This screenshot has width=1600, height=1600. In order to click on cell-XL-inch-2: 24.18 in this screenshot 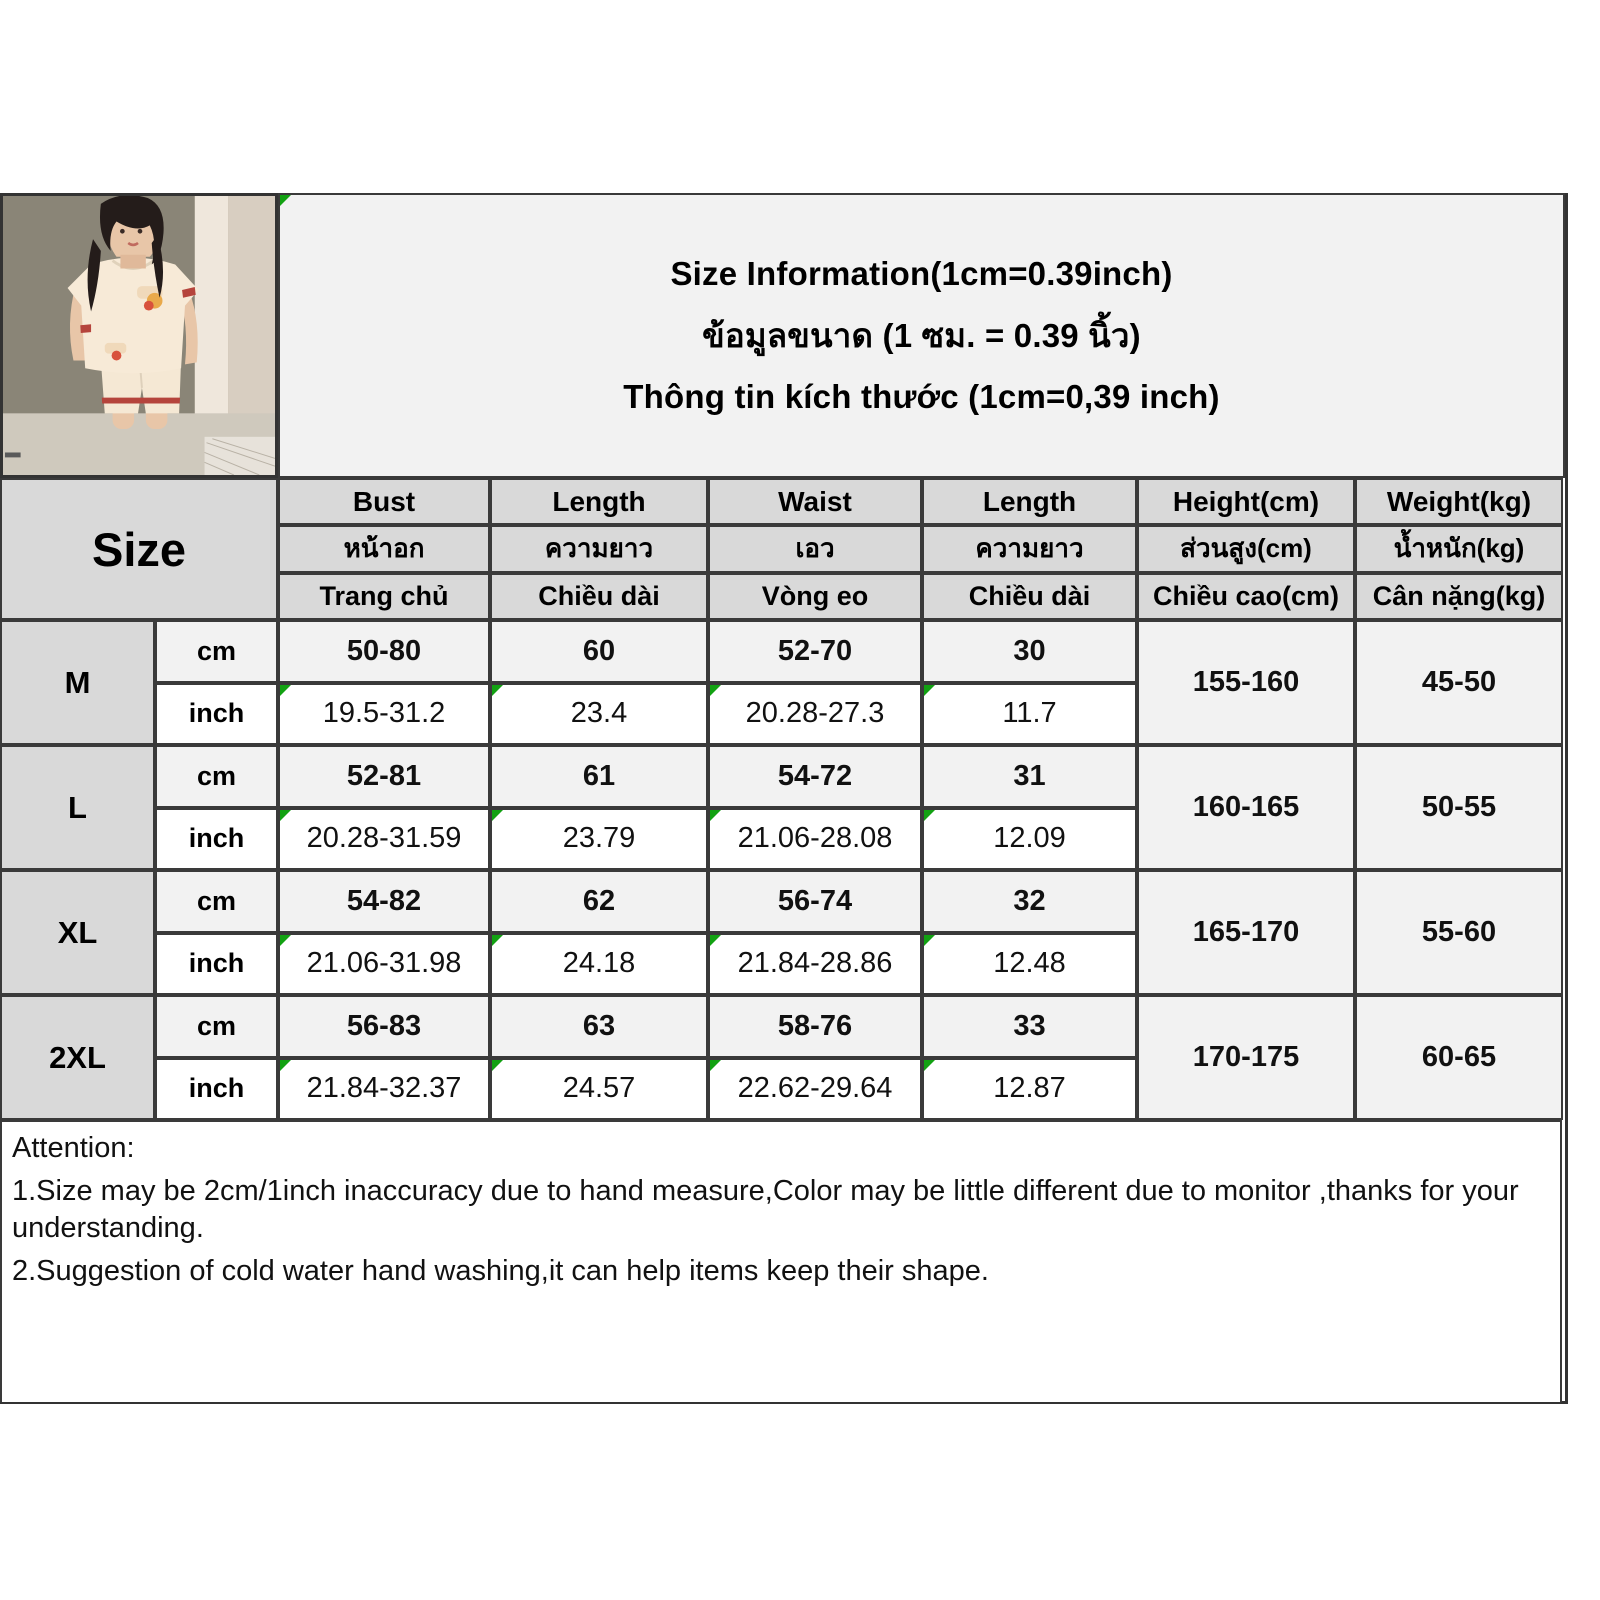, I will do `click(599, 963)`.